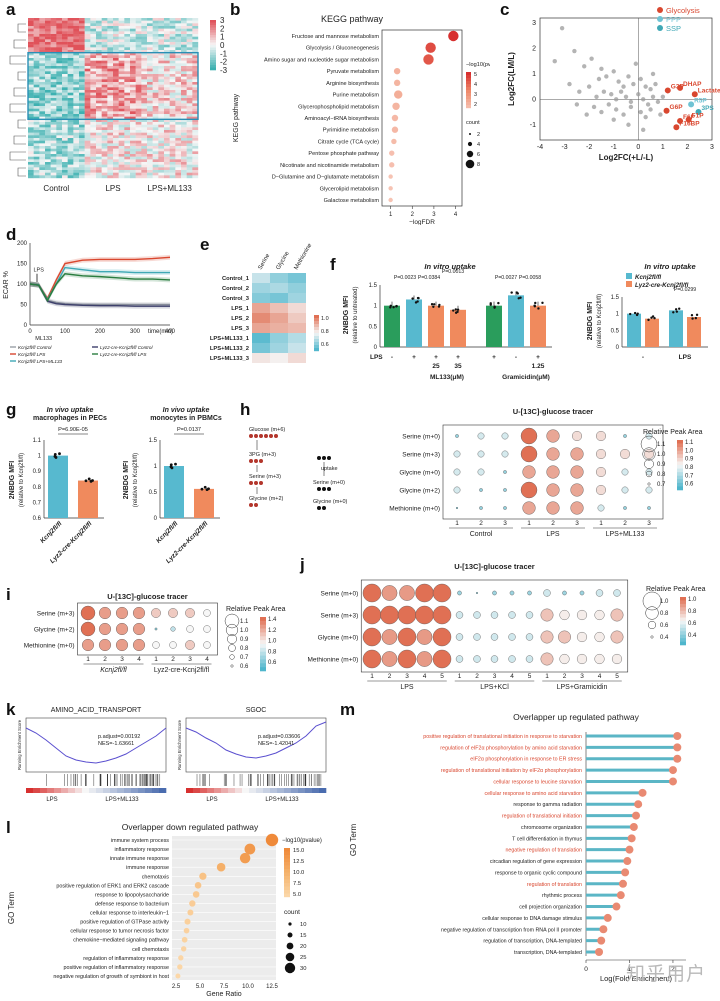  Describe the element at coordinates (250, 849) in the screenshot. I see `data-point` at that location.